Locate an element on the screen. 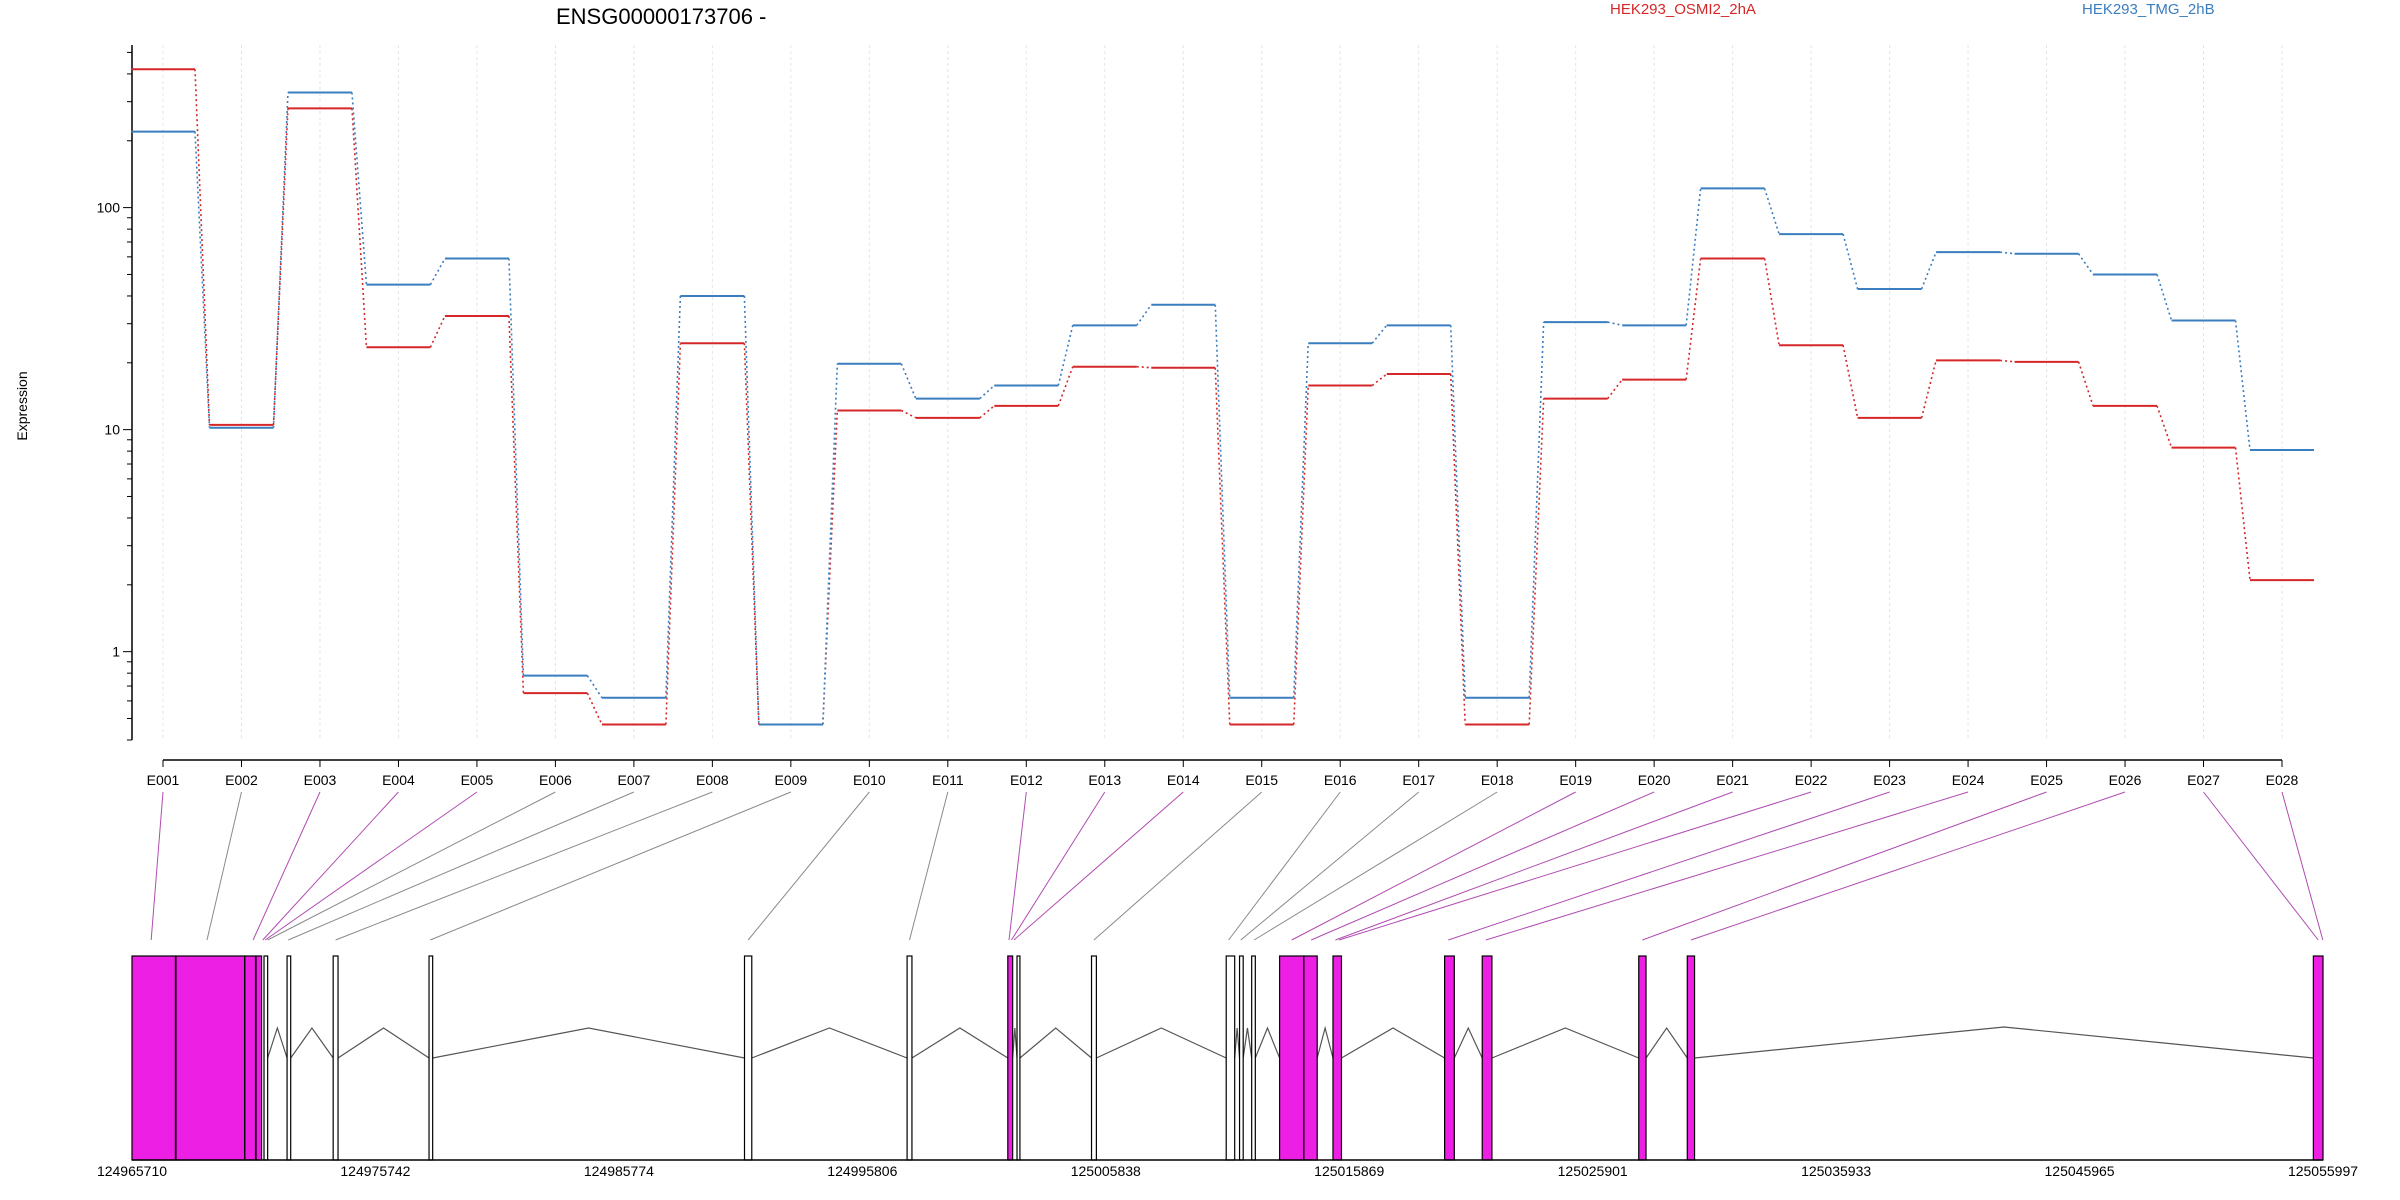  exon-connectors is located at coordinates (1237, 866).